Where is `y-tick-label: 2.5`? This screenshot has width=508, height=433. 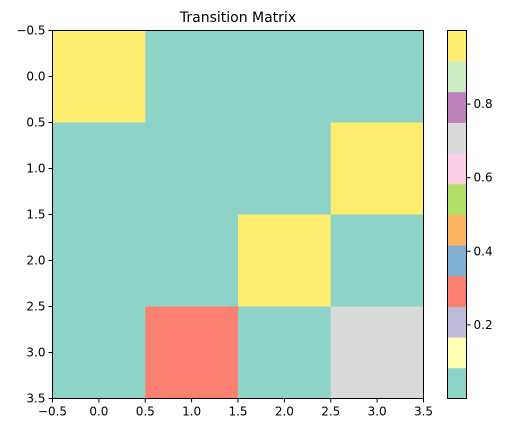
y-tick-label: 2.5 is located at coordinates (35, 307).